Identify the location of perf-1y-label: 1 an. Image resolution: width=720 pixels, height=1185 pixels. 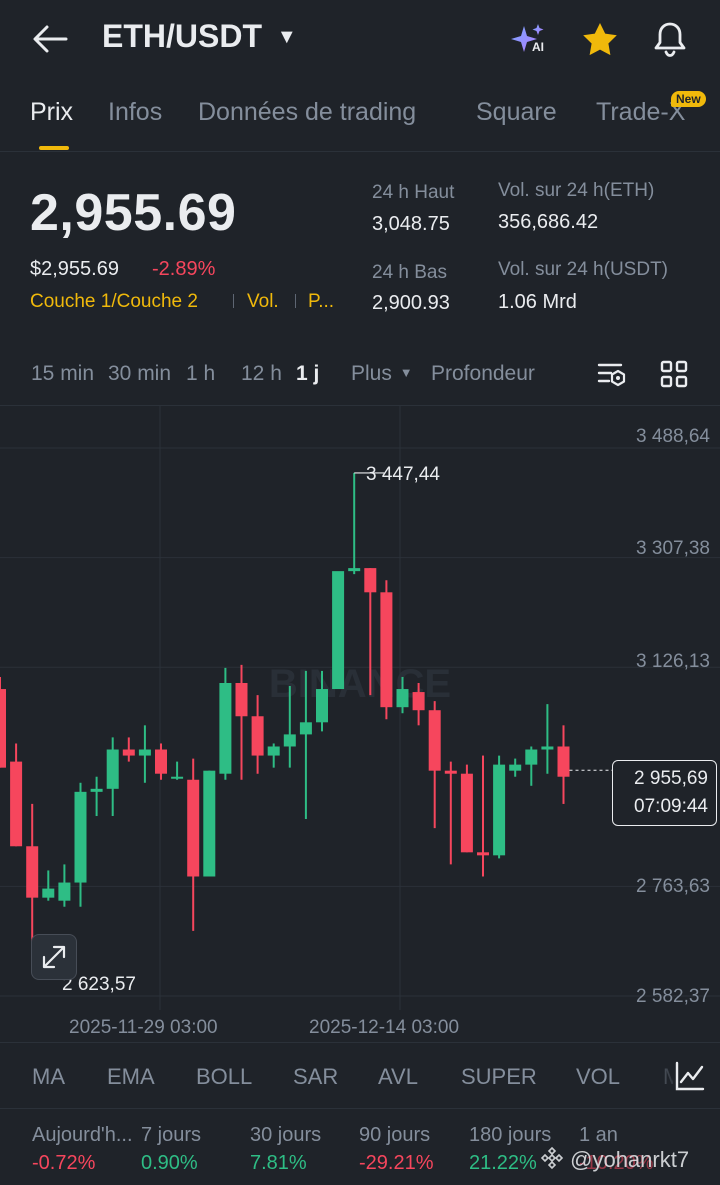
(598, 1135).